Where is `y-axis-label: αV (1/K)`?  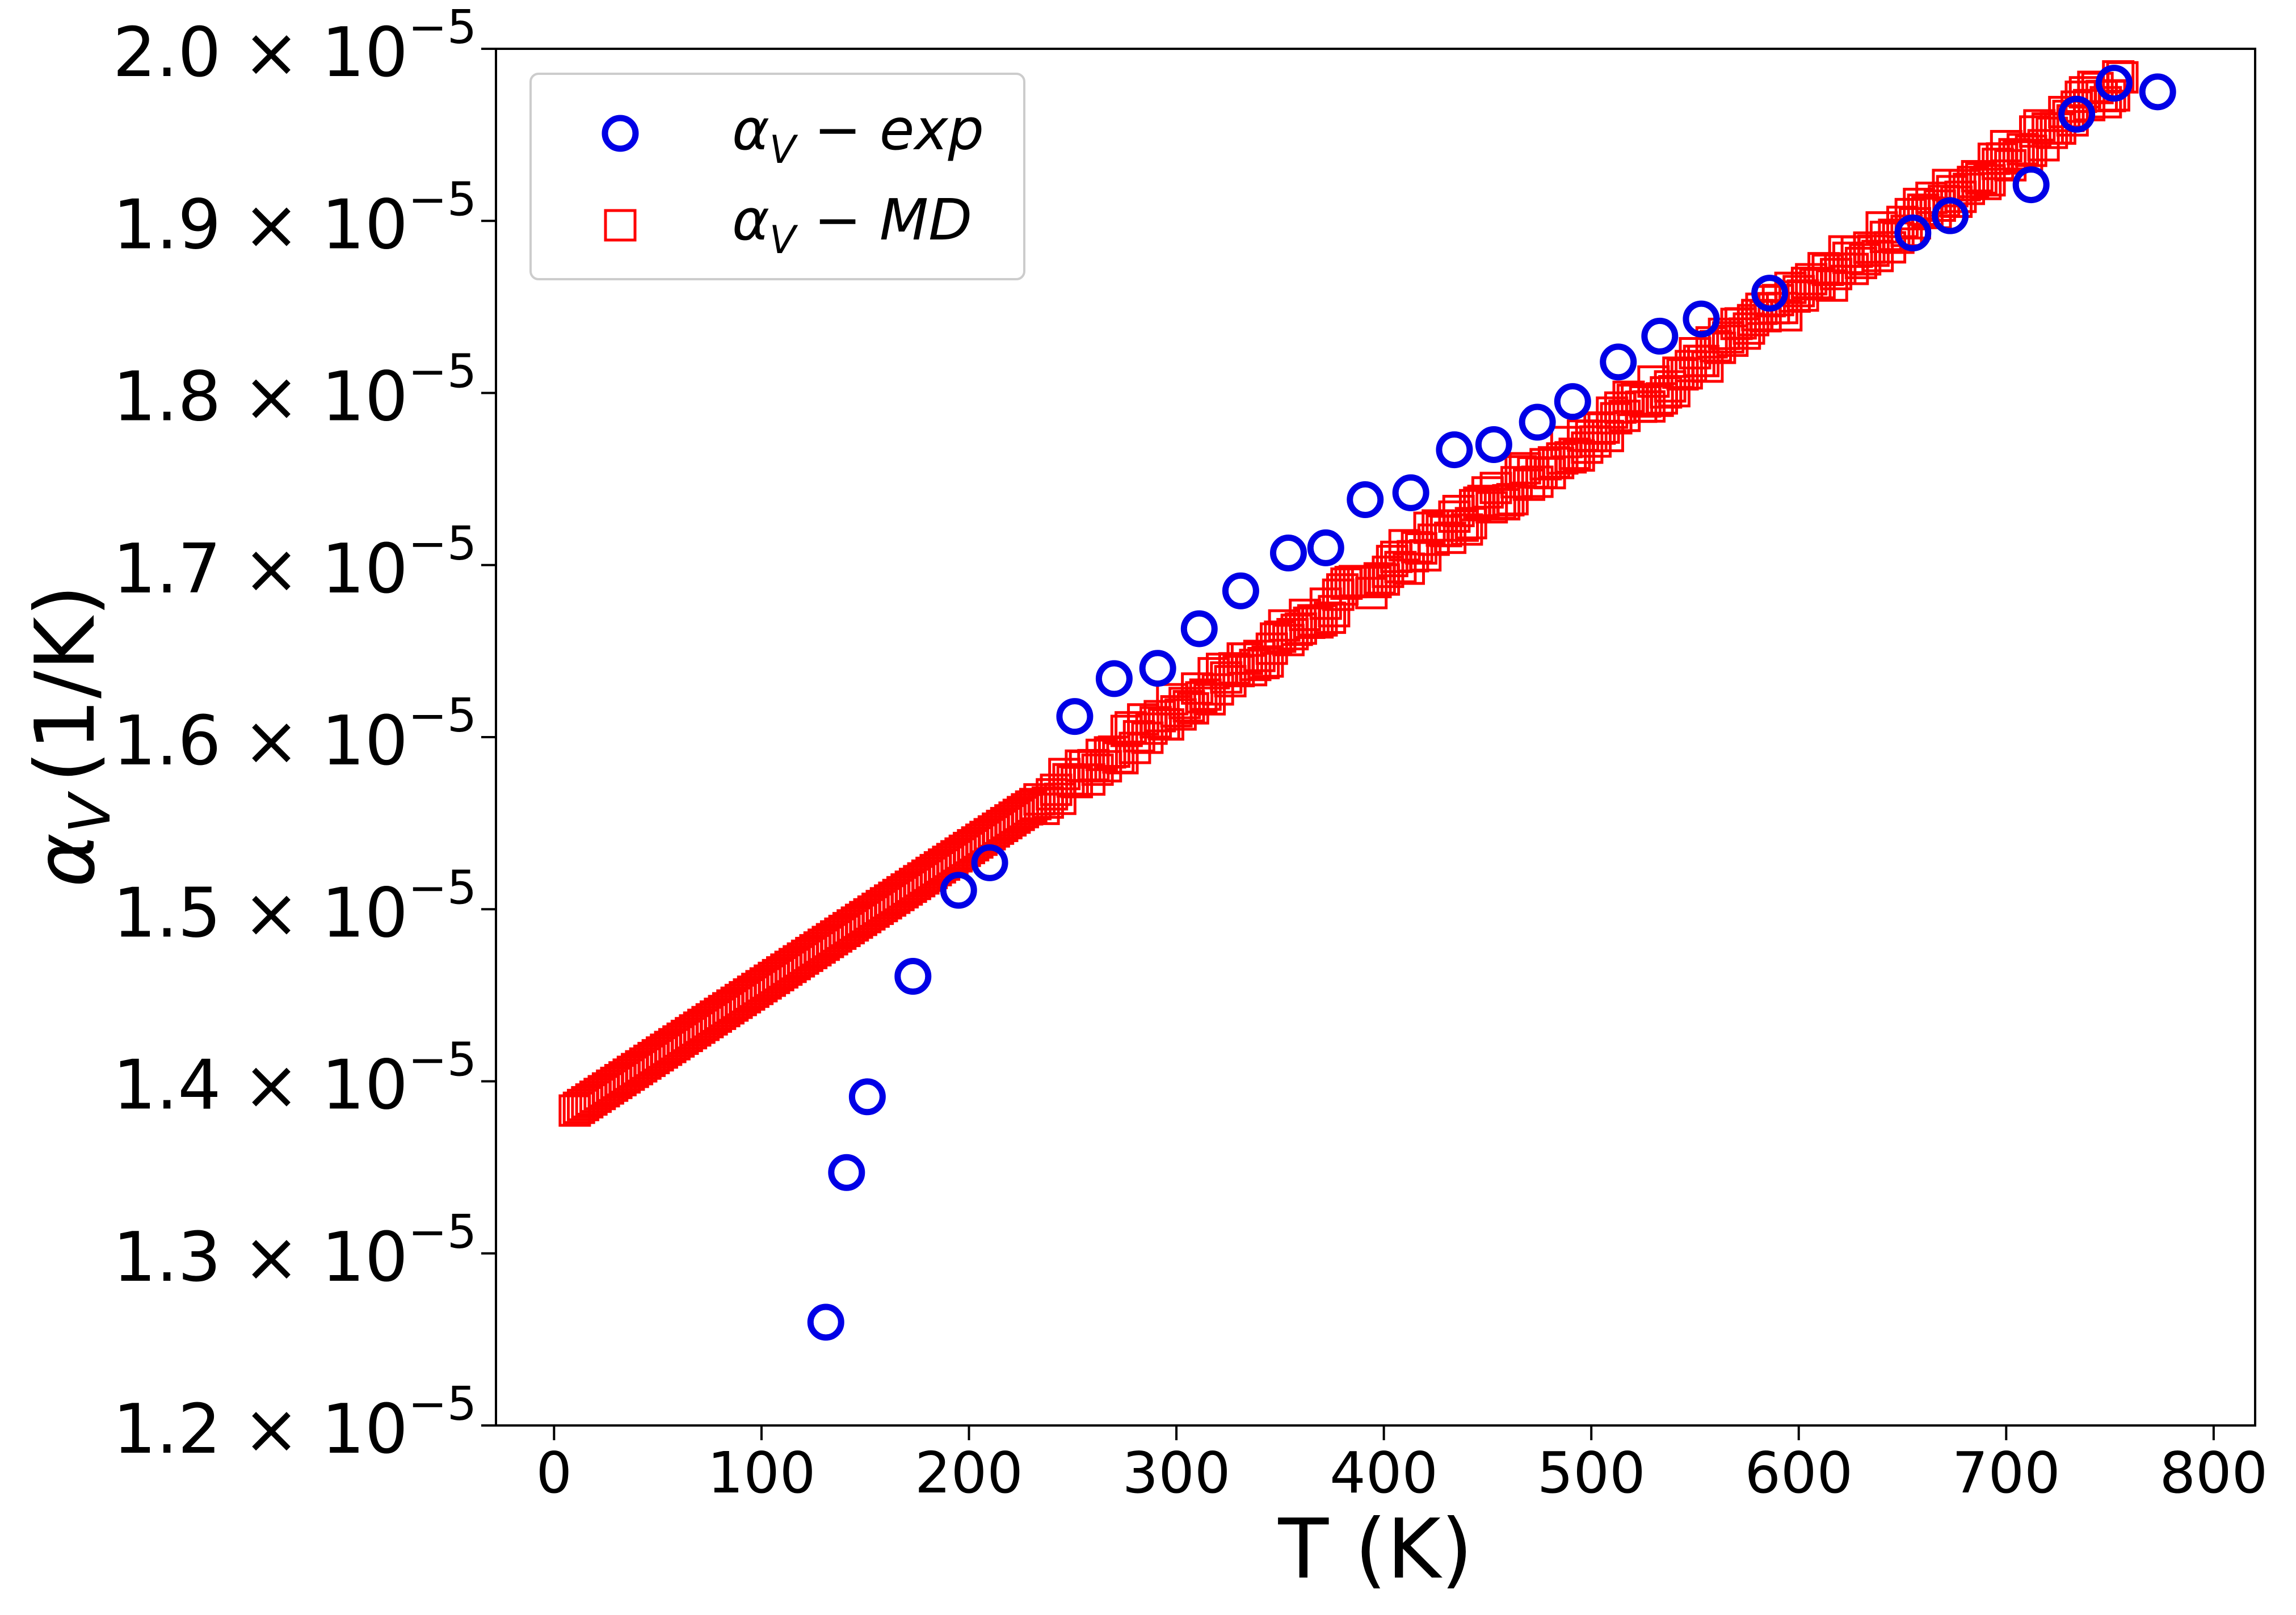 y-axis-label: αV (1/K) is located at coordinates (70, 735).